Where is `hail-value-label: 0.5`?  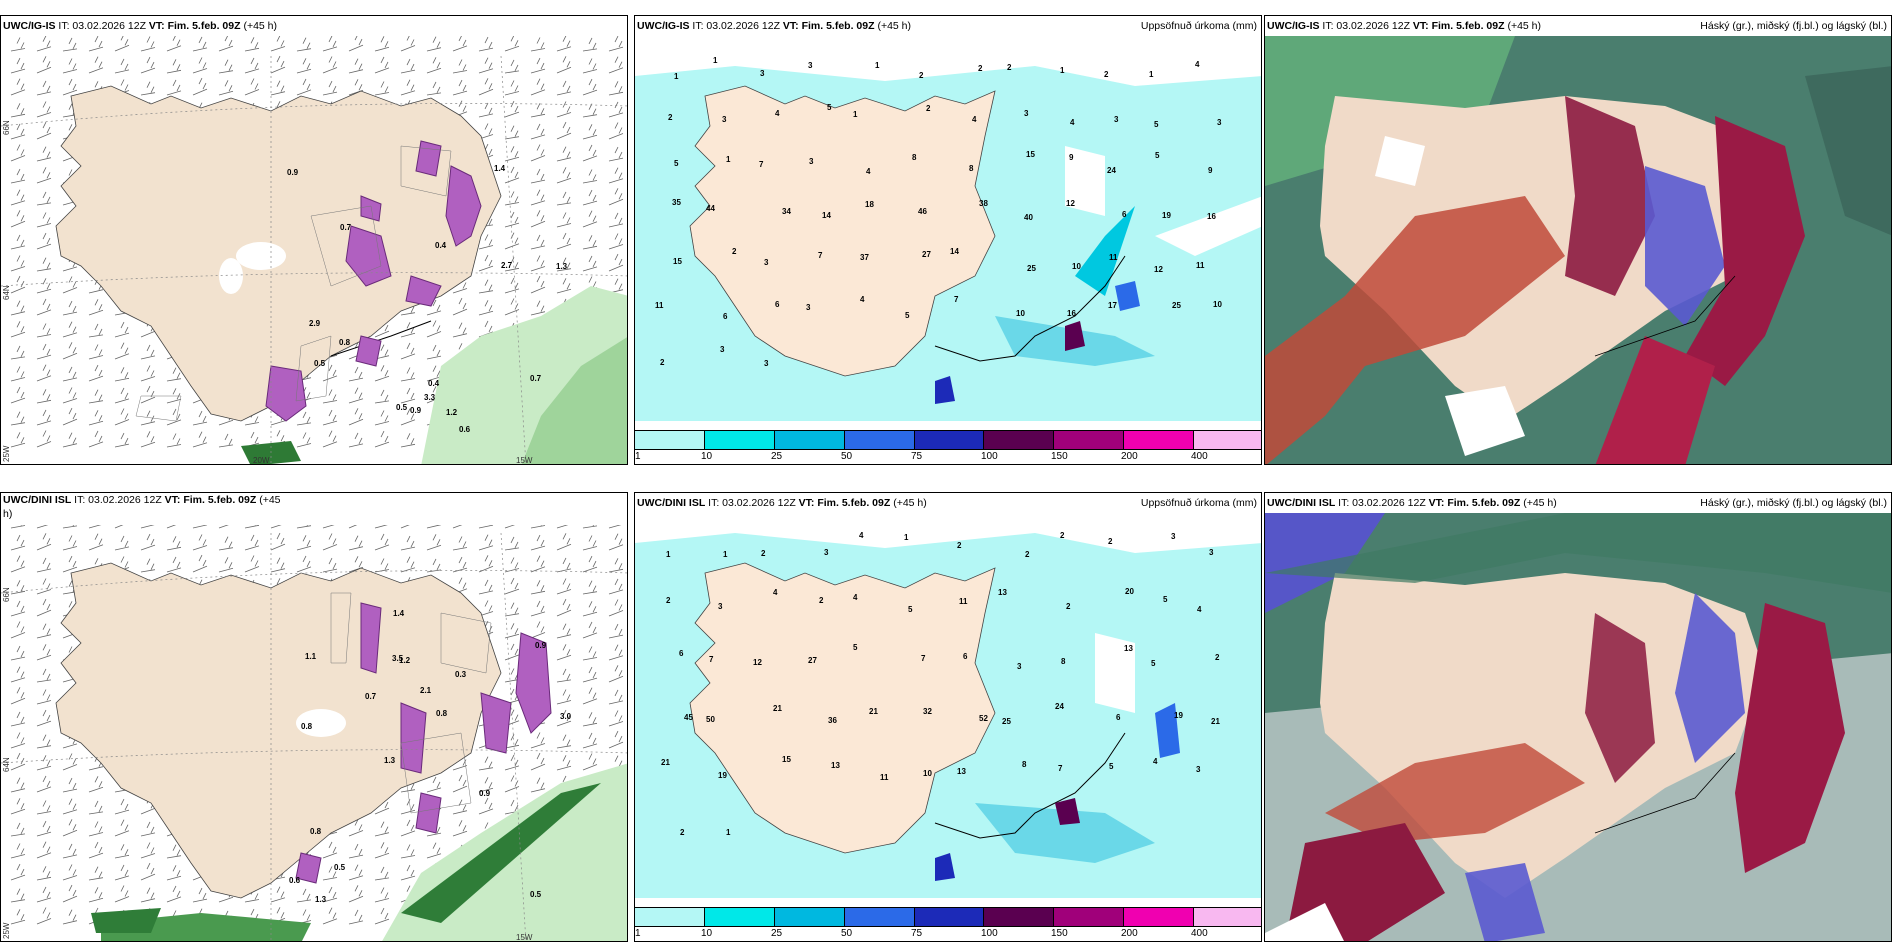 hail-value-label: 0.5 is located at coordinates (340, 867).